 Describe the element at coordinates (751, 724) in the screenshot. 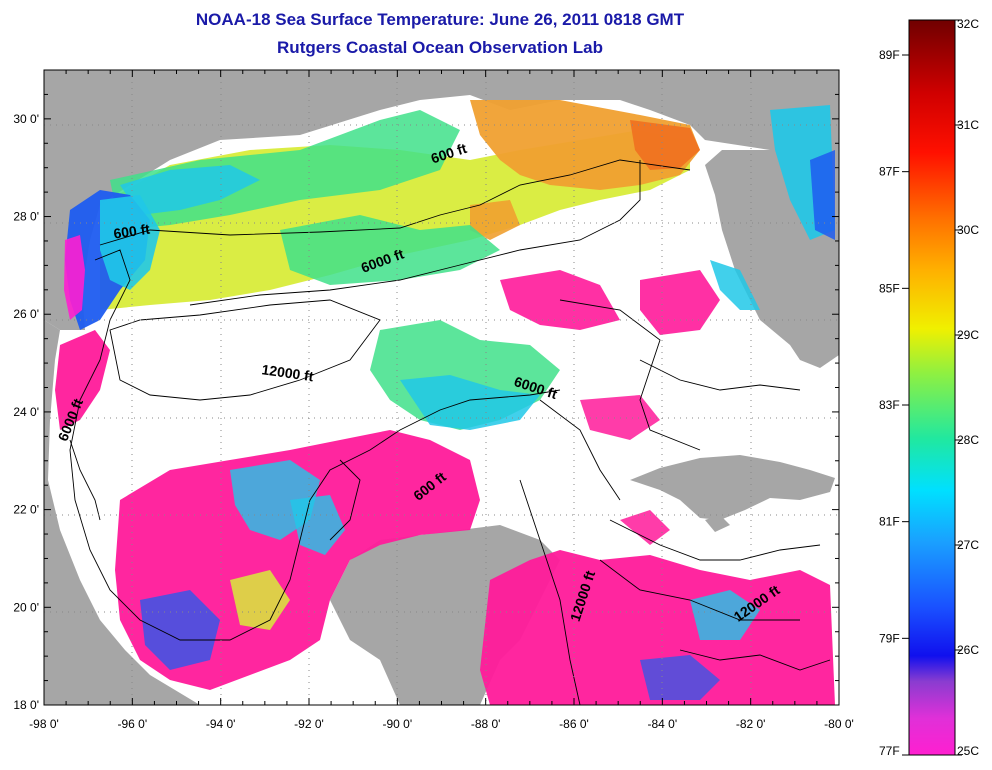

I see `longitude-label: -82 0'` at that location.